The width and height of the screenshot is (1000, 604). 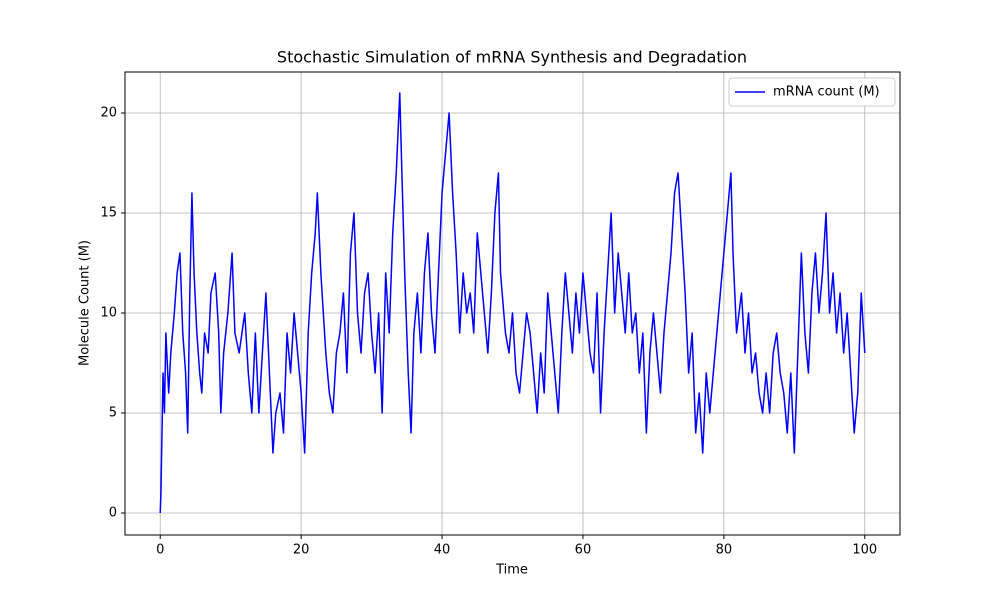 I want to click on legend-label: mRNA count (M), so click(x=826, y=92).